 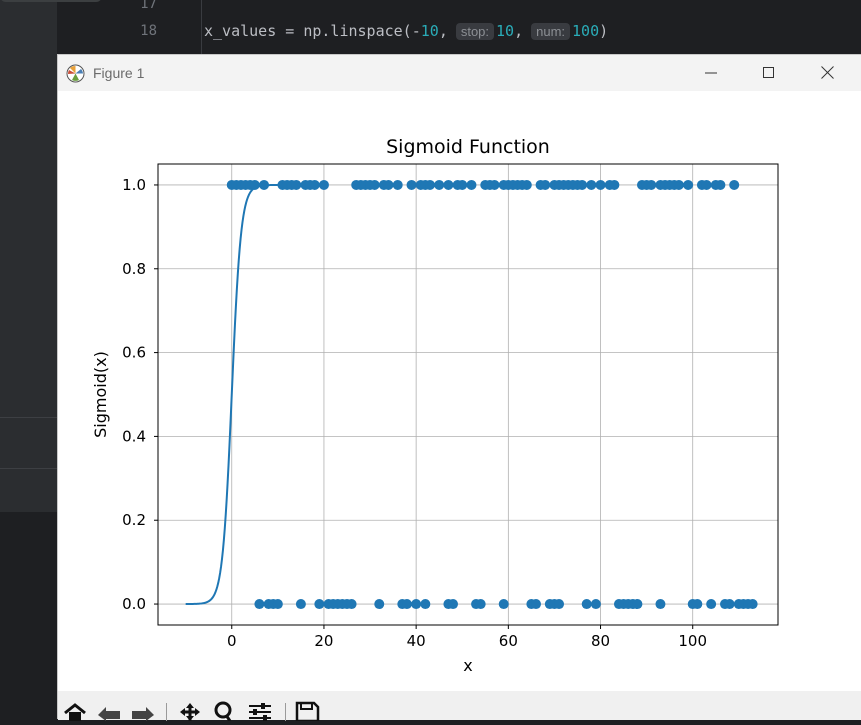 What do you see at coordinates (134, 520) in the screenshot?
I see `y-tick-label: 0.2` at bounding box center [134, 520].